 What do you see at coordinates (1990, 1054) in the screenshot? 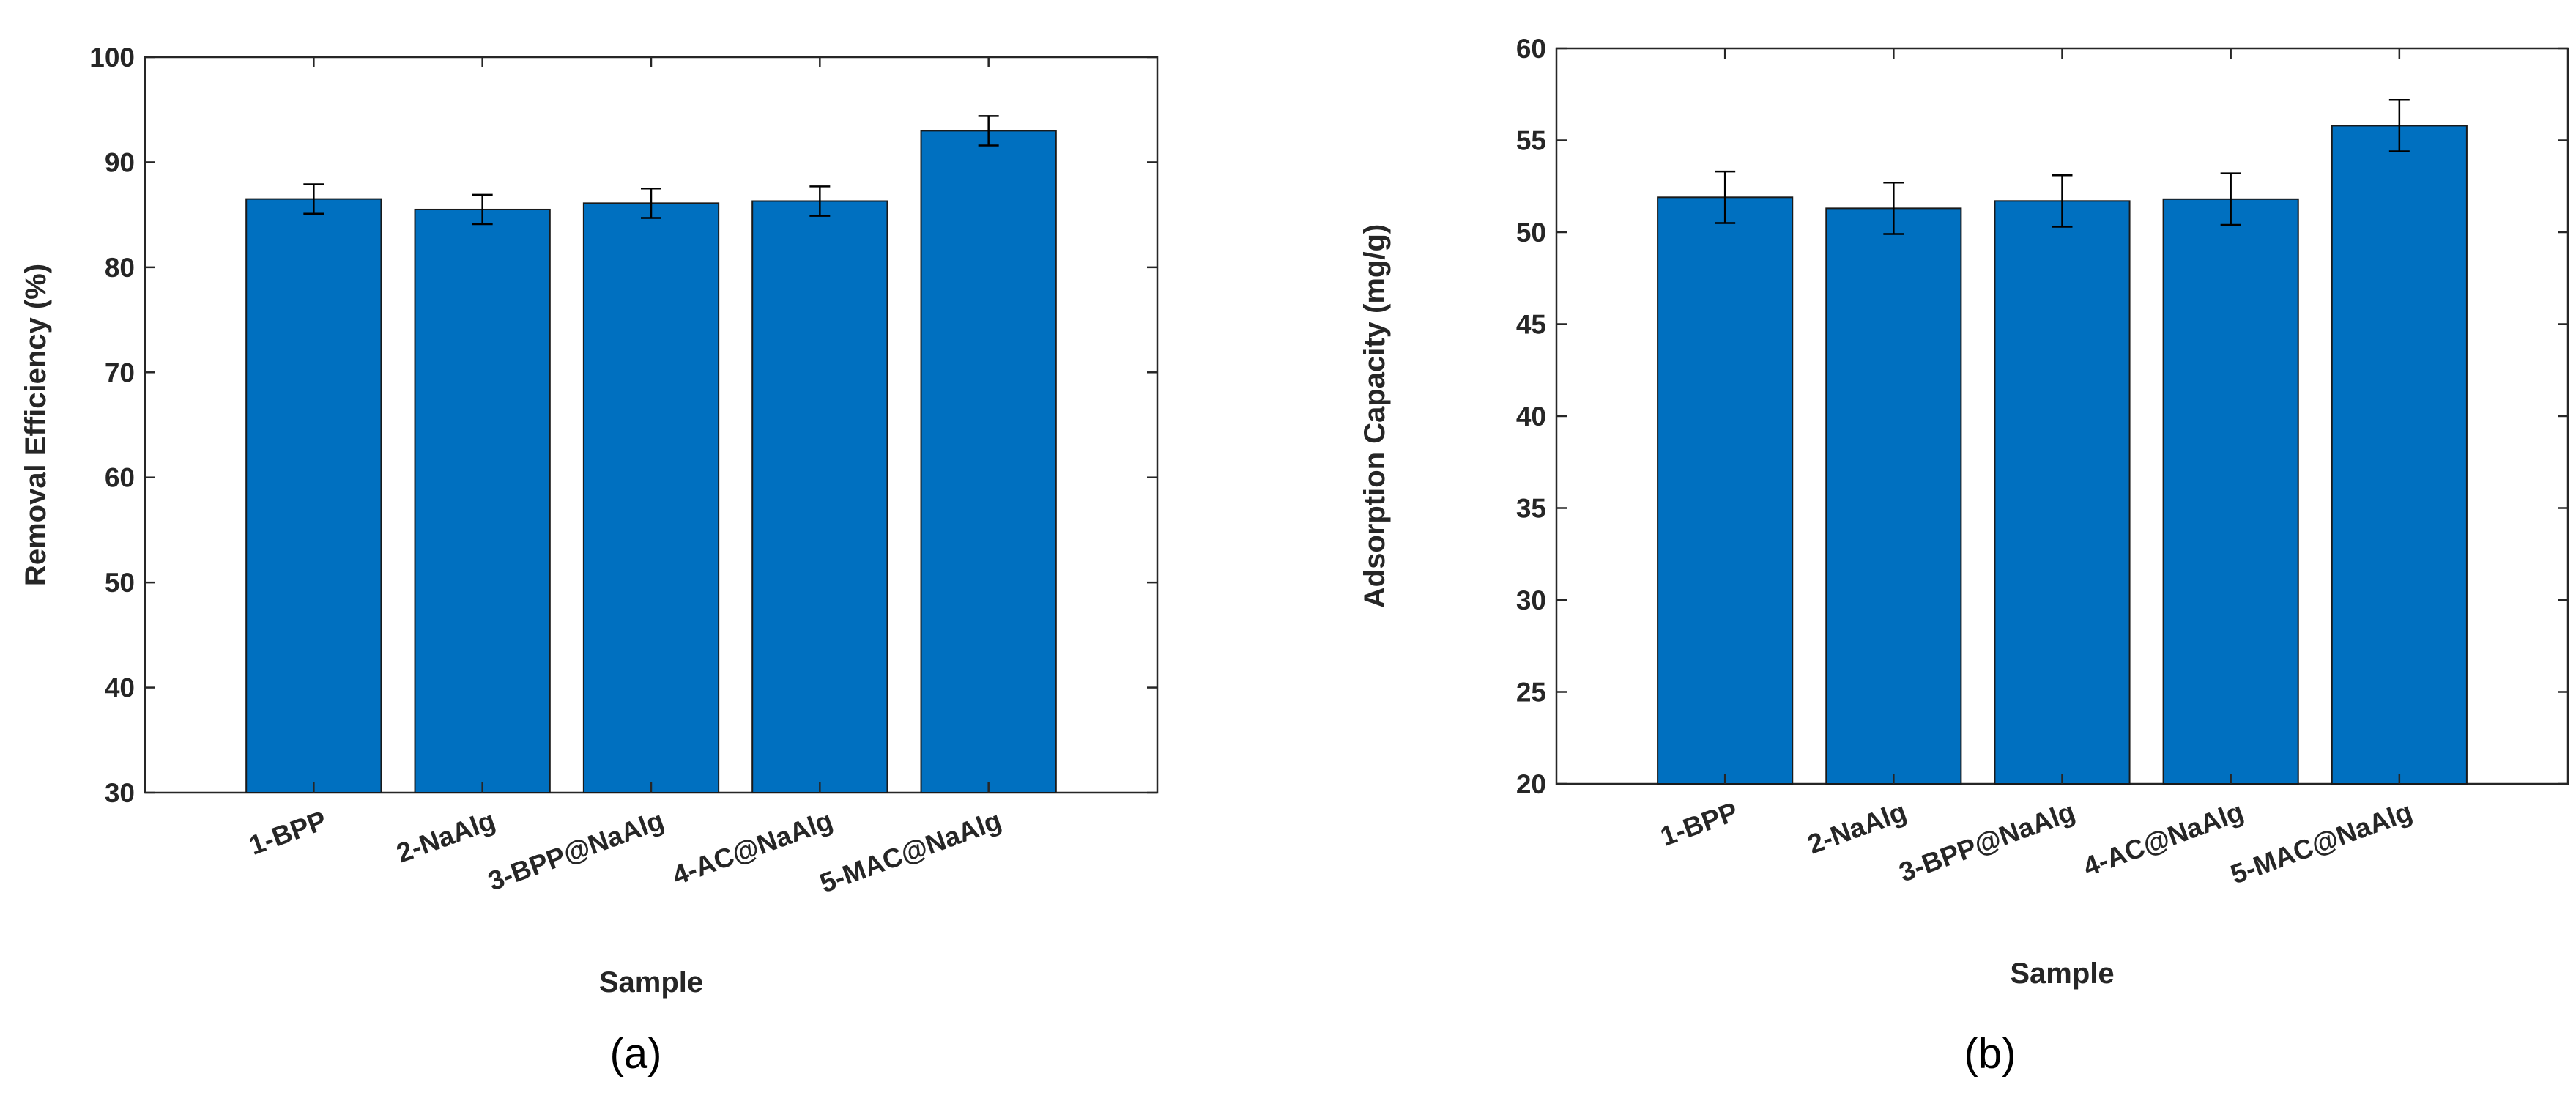
I see `panel-label: (b)` at bounding box center [1990, 1054].